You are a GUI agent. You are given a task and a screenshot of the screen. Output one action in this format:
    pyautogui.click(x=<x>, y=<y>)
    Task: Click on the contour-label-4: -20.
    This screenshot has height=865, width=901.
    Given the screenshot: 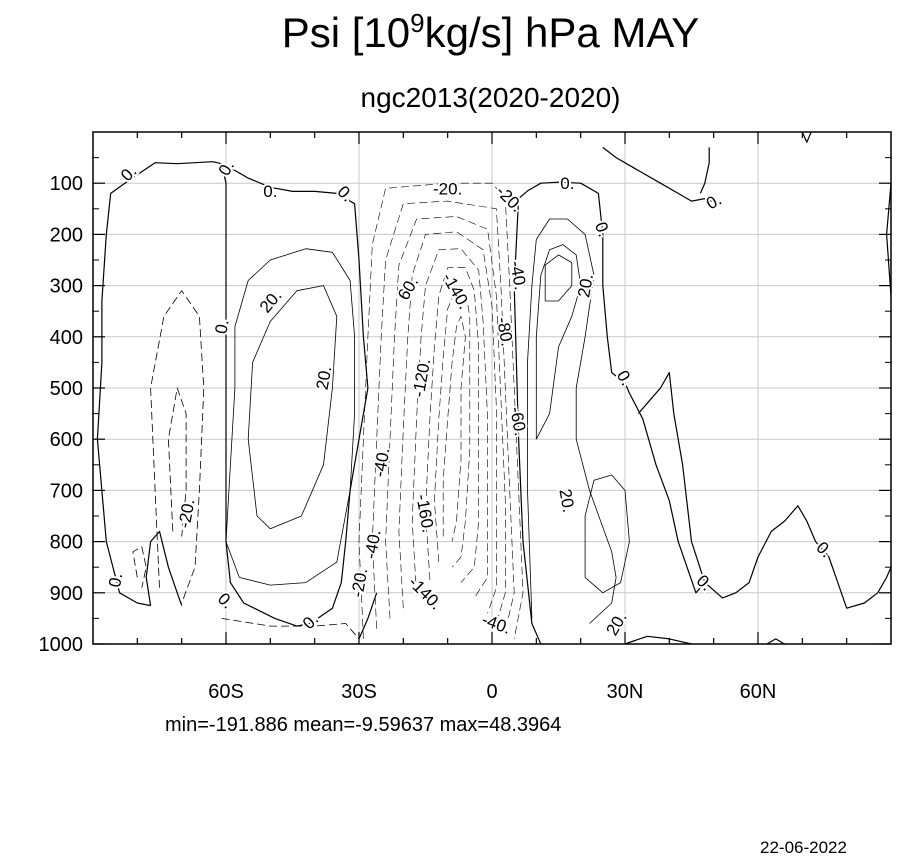 What is the action you would take?
    pyautogui.click(x=447, y=188)
    